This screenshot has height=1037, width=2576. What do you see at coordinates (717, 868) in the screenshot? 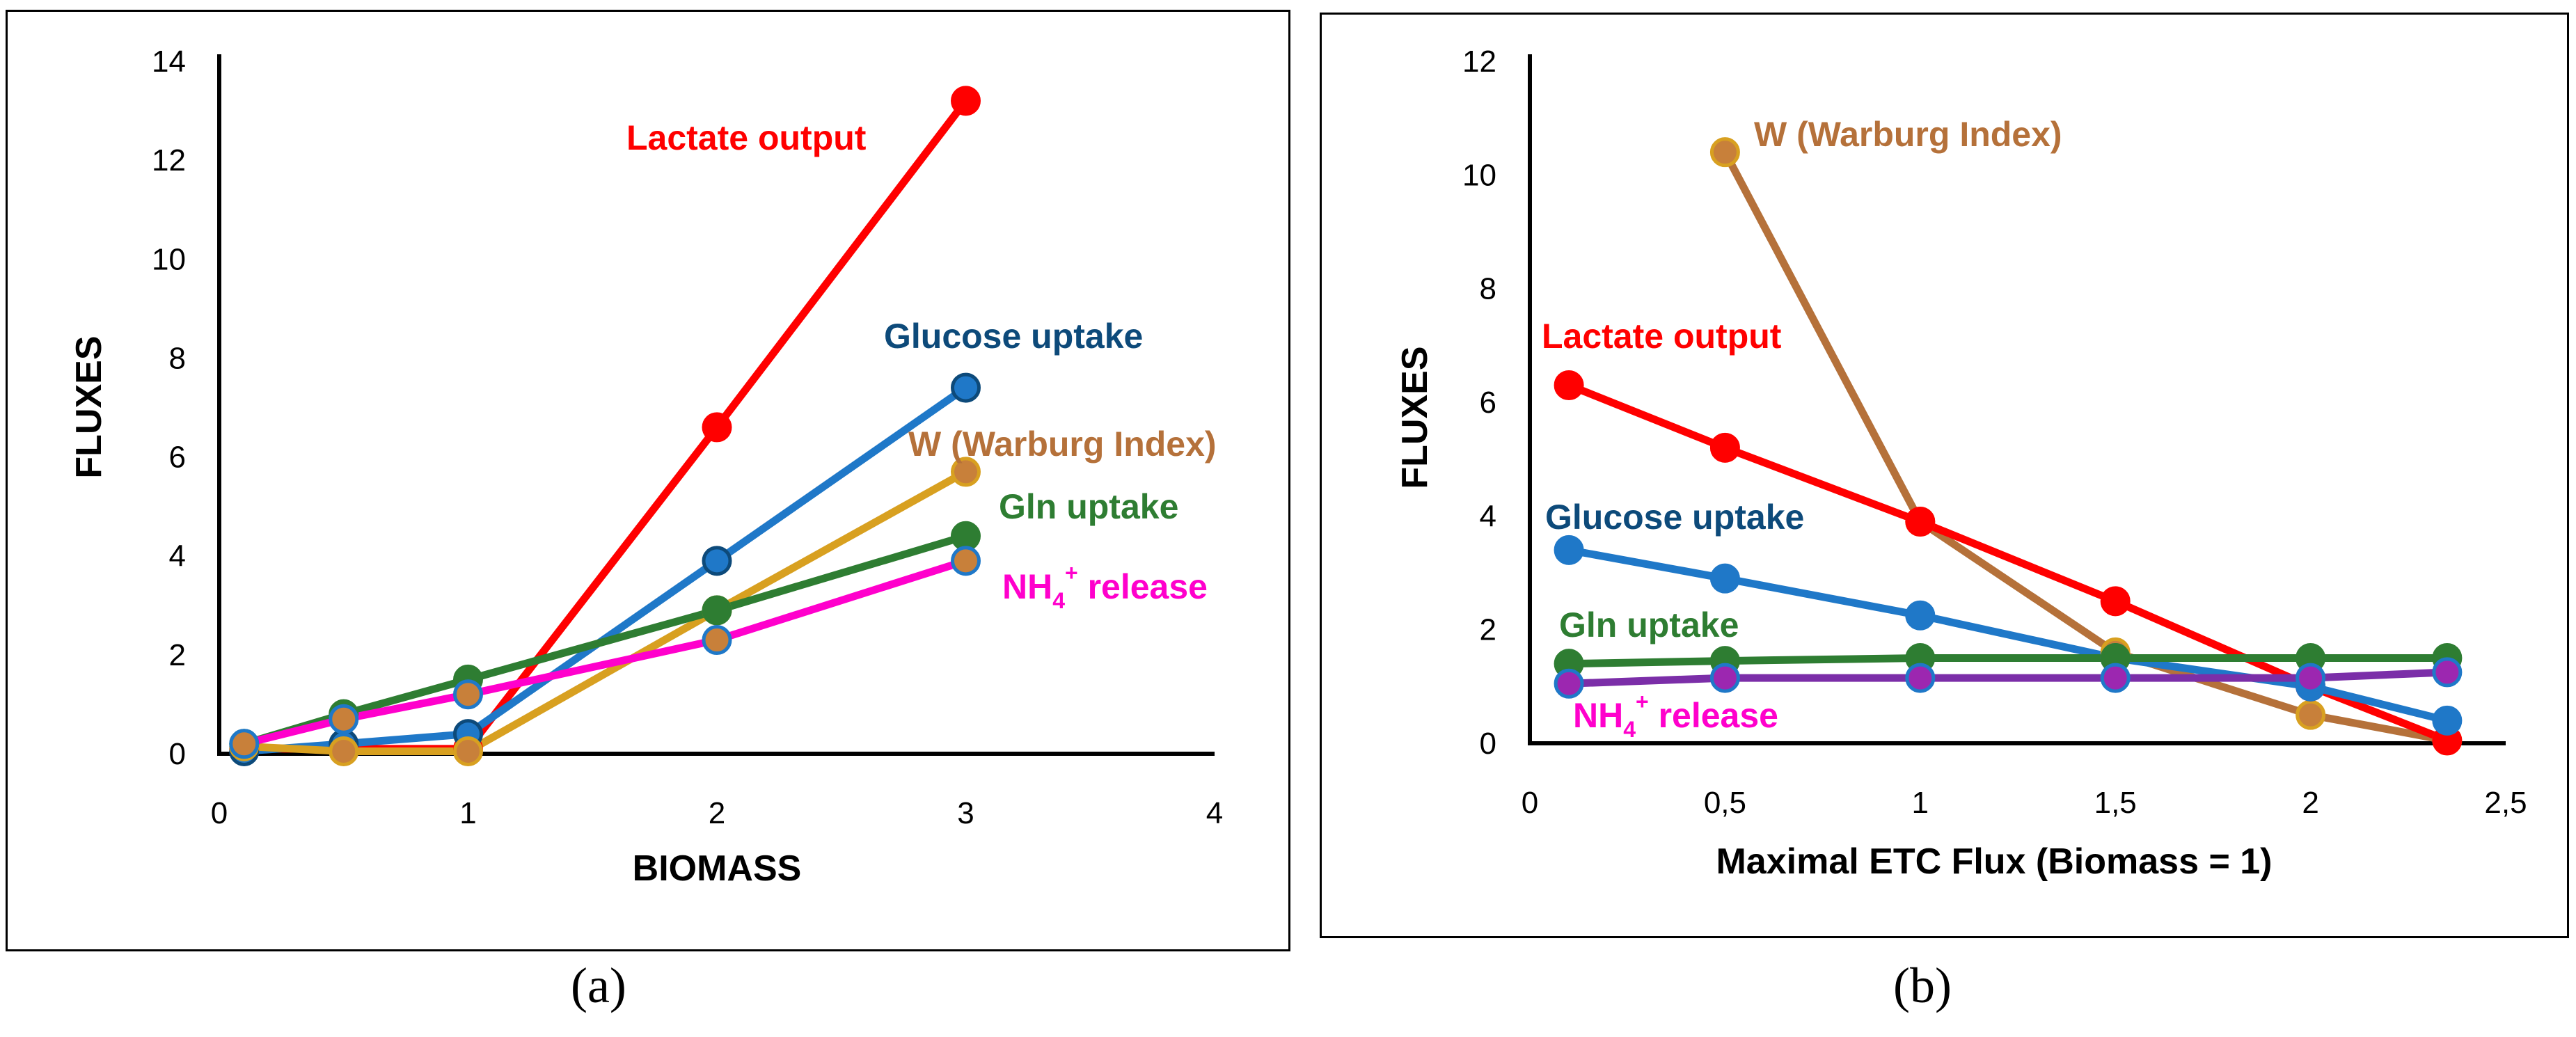
I see `panel-a-x-axis-title: BIOMASS` at bounding box center [717, 868].